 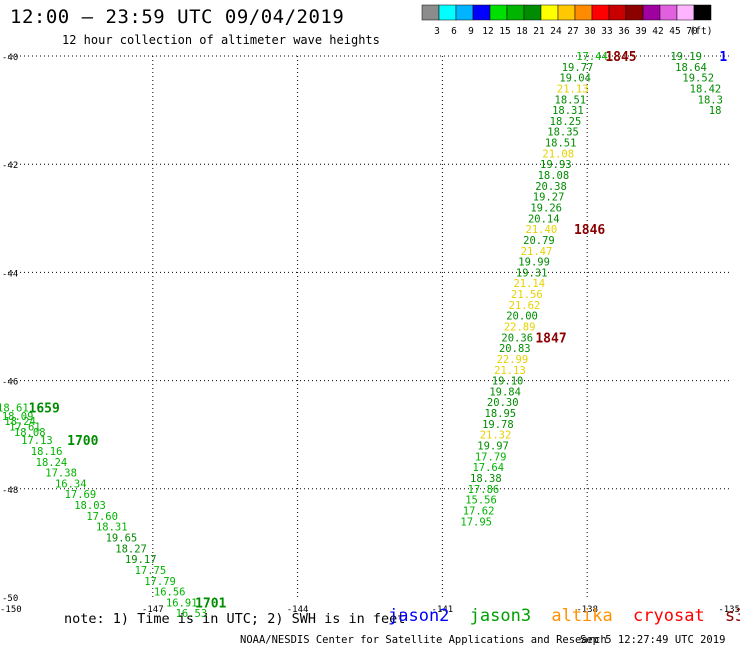 I want to click on wave-height-value: 17.60, so click(x=102, y=517).